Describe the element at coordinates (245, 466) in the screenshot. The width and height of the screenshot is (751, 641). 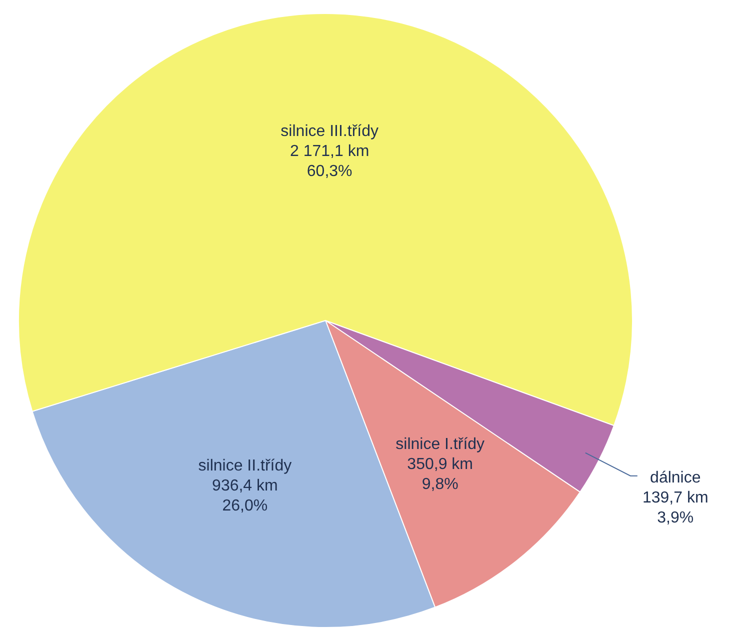
I see `slice-label: silnice II.třídy` at that location.